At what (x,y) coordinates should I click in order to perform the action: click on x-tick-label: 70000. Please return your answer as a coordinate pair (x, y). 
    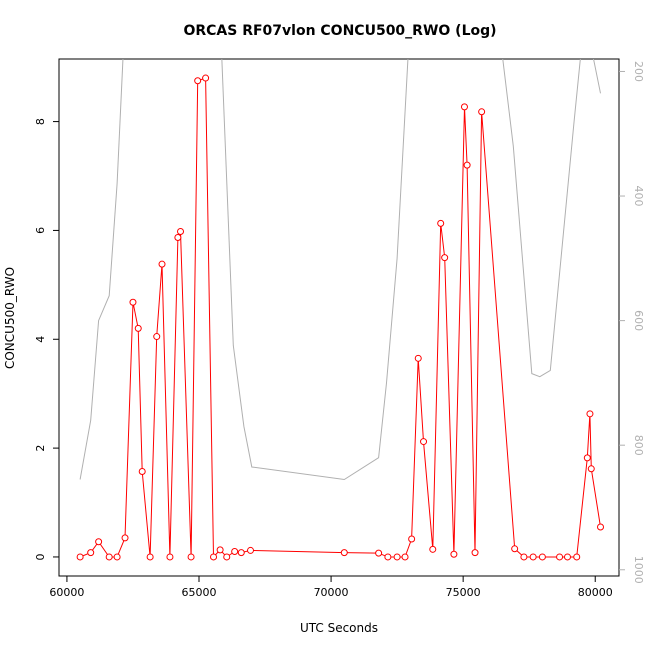
    Looking at the image, I should click on (331, 592).